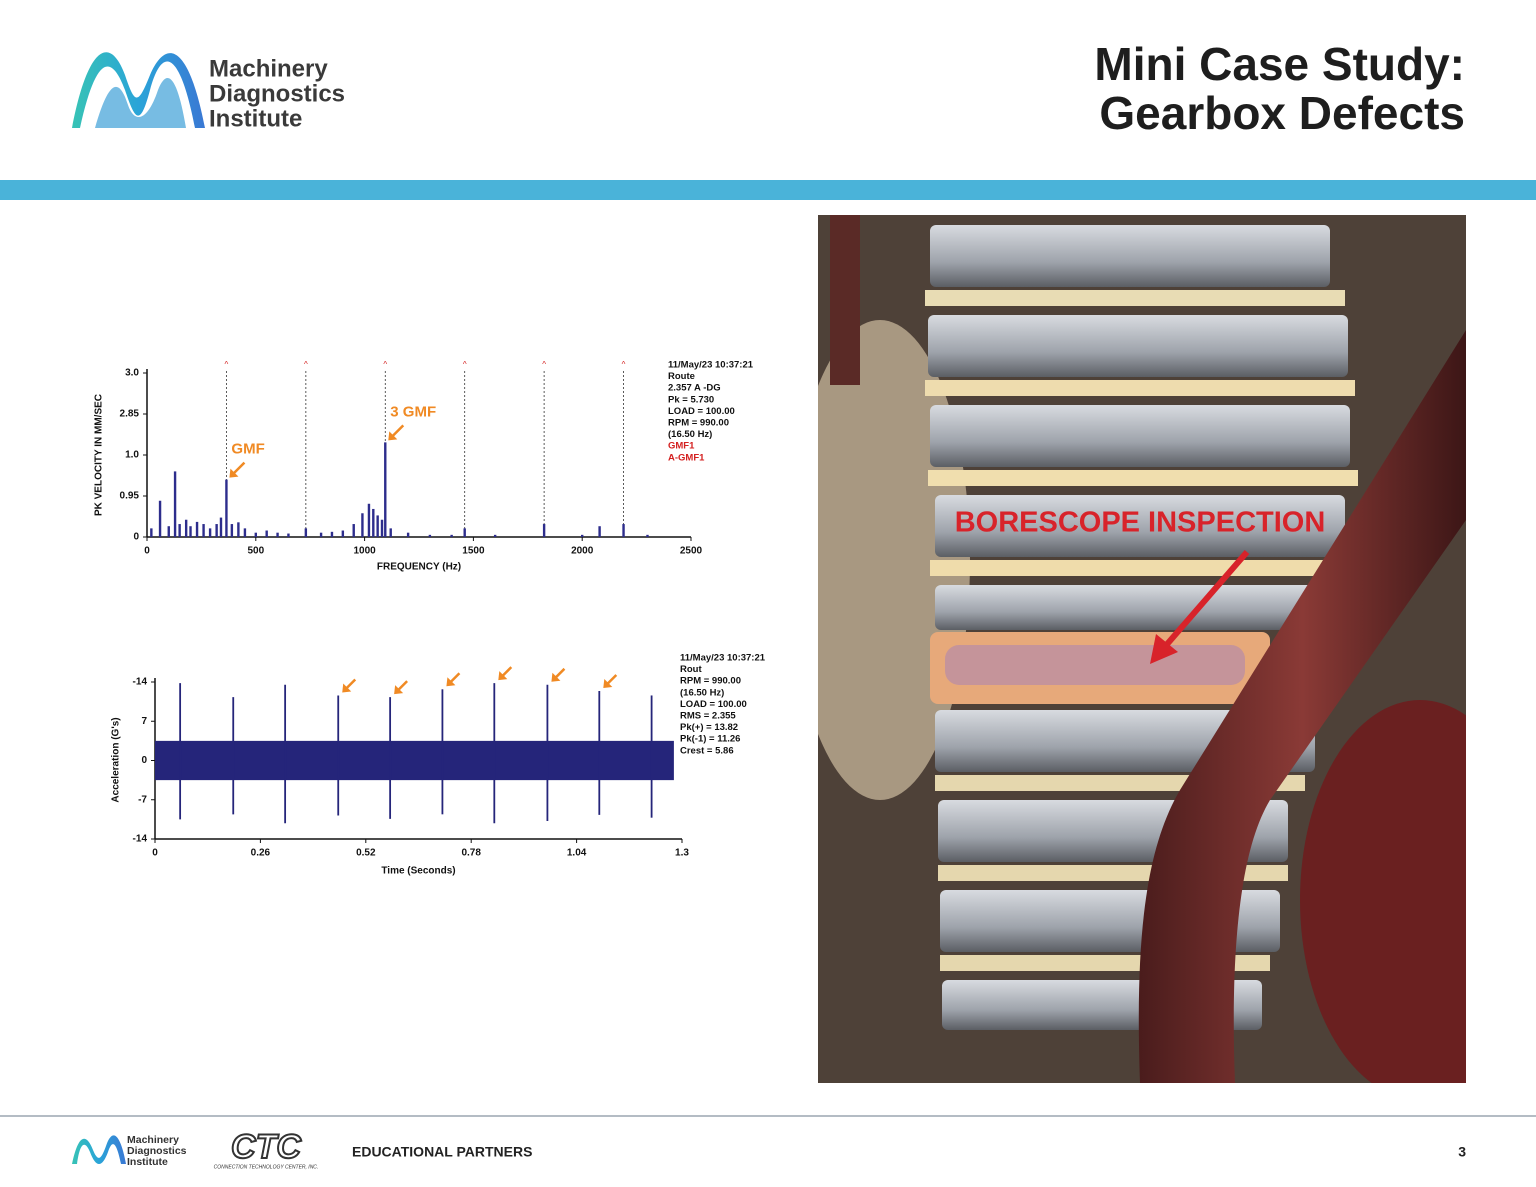  Describe the element at coordinates (99, 1149) in the screenshot. I see `footer-logo-mark` at that location.